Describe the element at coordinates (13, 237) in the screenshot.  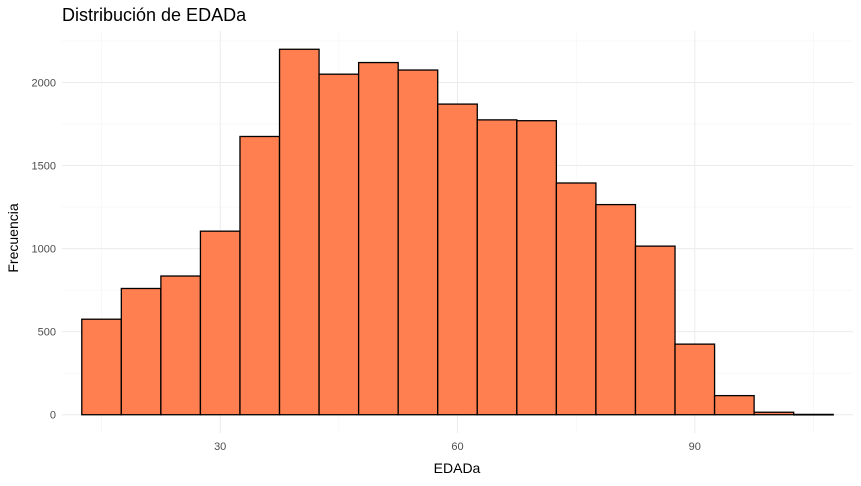
I see `y-axis-title: Frecuencia` at that location.